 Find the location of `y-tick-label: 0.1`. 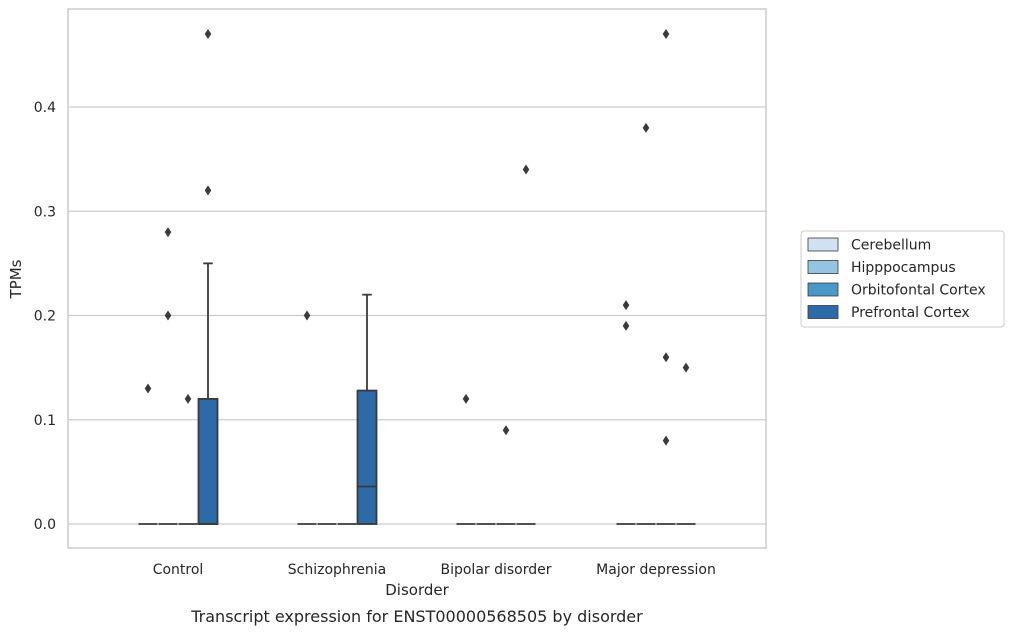

y-tick-label: 0.1 is located at coordinates (45, 421).